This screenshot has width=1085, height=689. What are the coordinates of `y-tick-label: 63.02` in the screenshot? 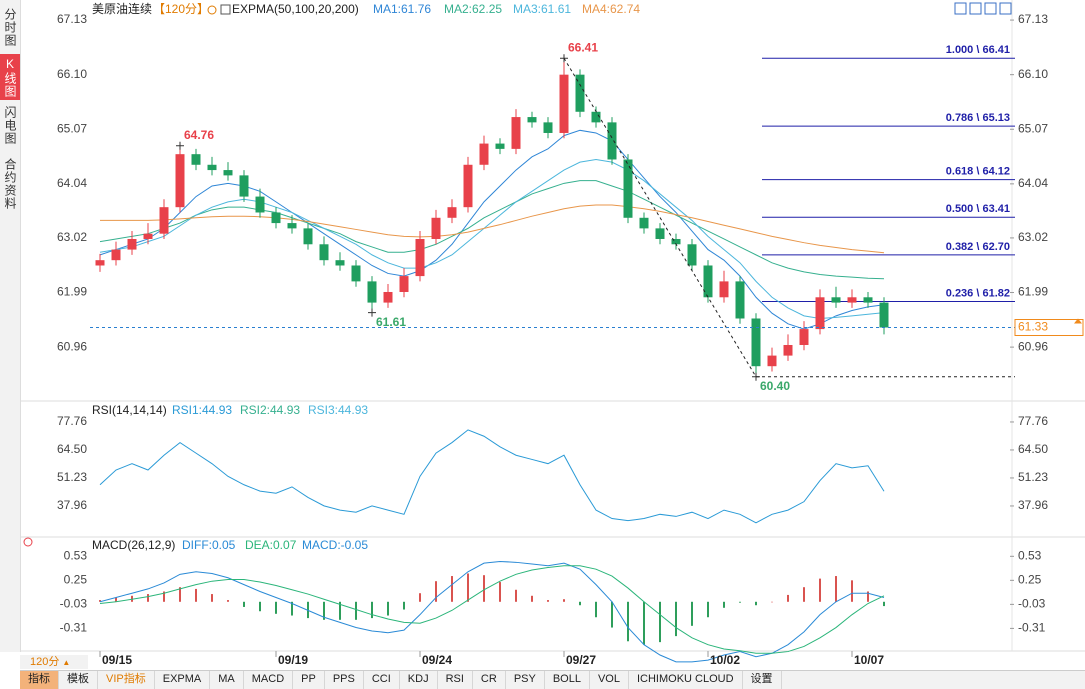 It's located at (1033, 237).